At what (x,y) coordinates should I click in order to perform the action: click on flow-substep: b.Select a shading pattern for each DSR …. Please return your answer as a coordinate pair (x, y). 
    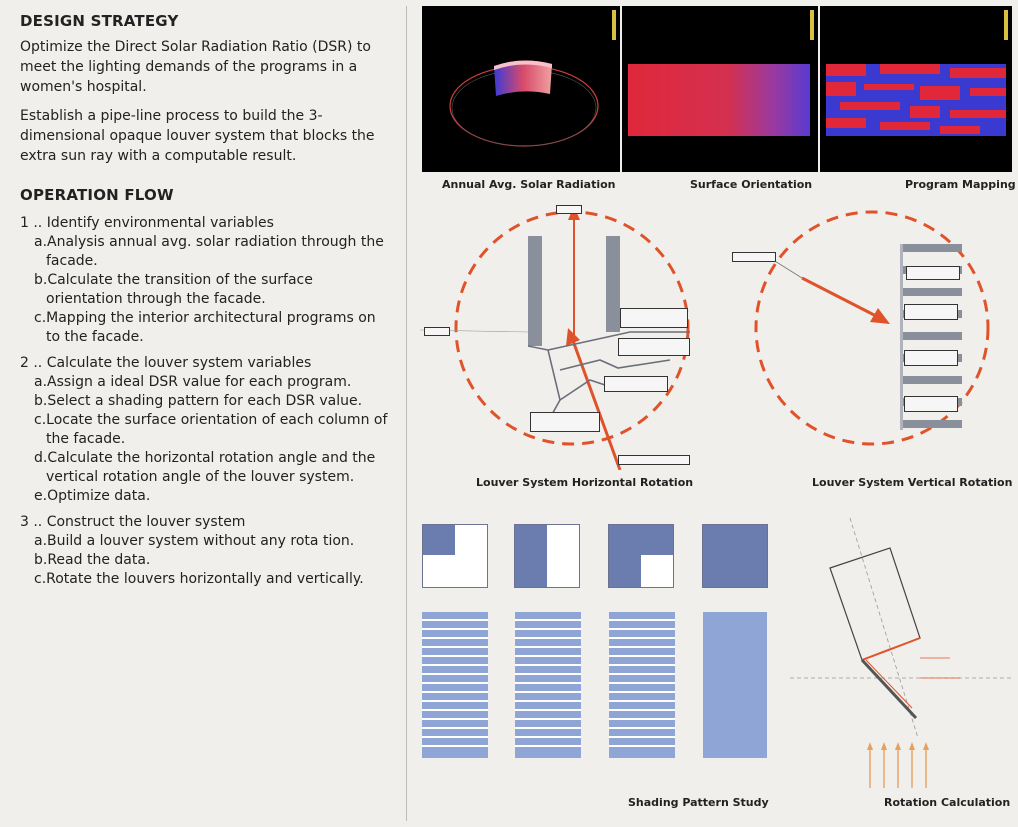
    Looking at the image, I should click on (198, 401).